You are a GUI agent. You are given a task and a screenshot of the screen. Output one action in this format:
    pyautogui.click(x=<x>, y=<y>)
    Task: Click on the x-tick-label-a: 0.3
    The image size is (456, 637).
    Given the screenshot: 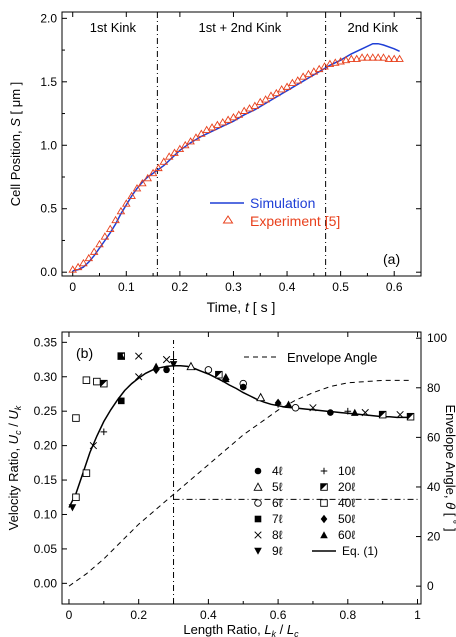 What is the action you would take?
    pyautogui.click(x=233, y=287)
    